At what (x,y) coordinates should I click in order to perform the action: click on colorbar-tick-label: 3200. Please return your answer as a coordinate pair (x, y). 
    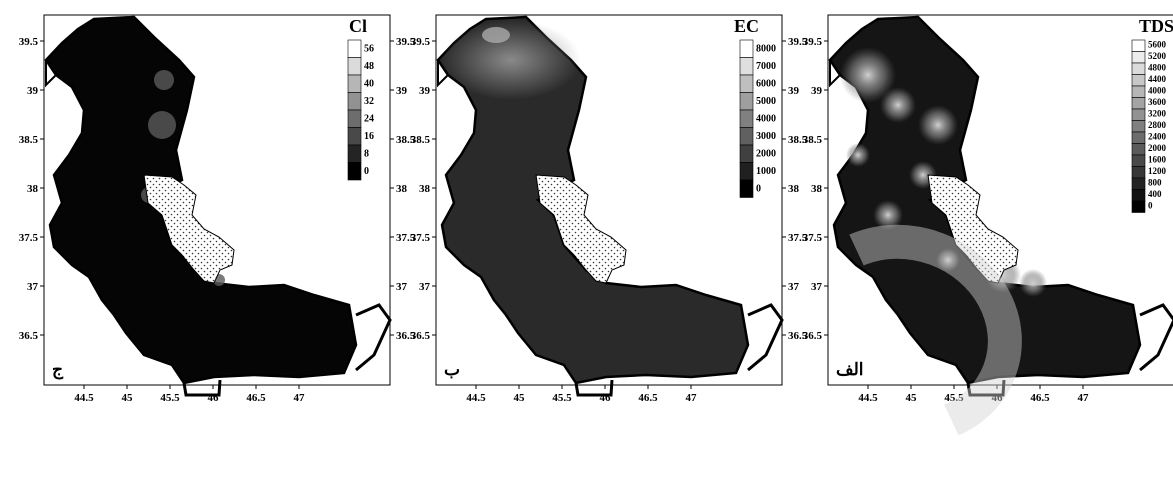
    Looking at the image, I should click on (1157, 113).